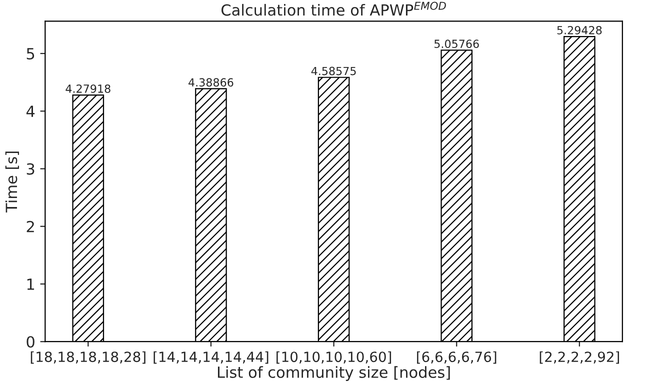  What do you see at coordinates (30, 226) in the screenshot?
I see `y-tick-label: 2` at bounding box center [30, 226].